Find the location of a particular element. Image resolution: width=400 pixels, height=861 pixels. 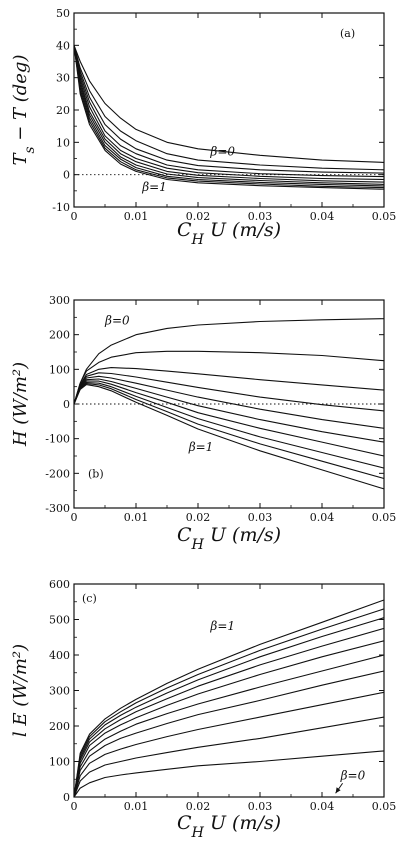

y-tick-label: -100 is located at coordinates (57, 439).